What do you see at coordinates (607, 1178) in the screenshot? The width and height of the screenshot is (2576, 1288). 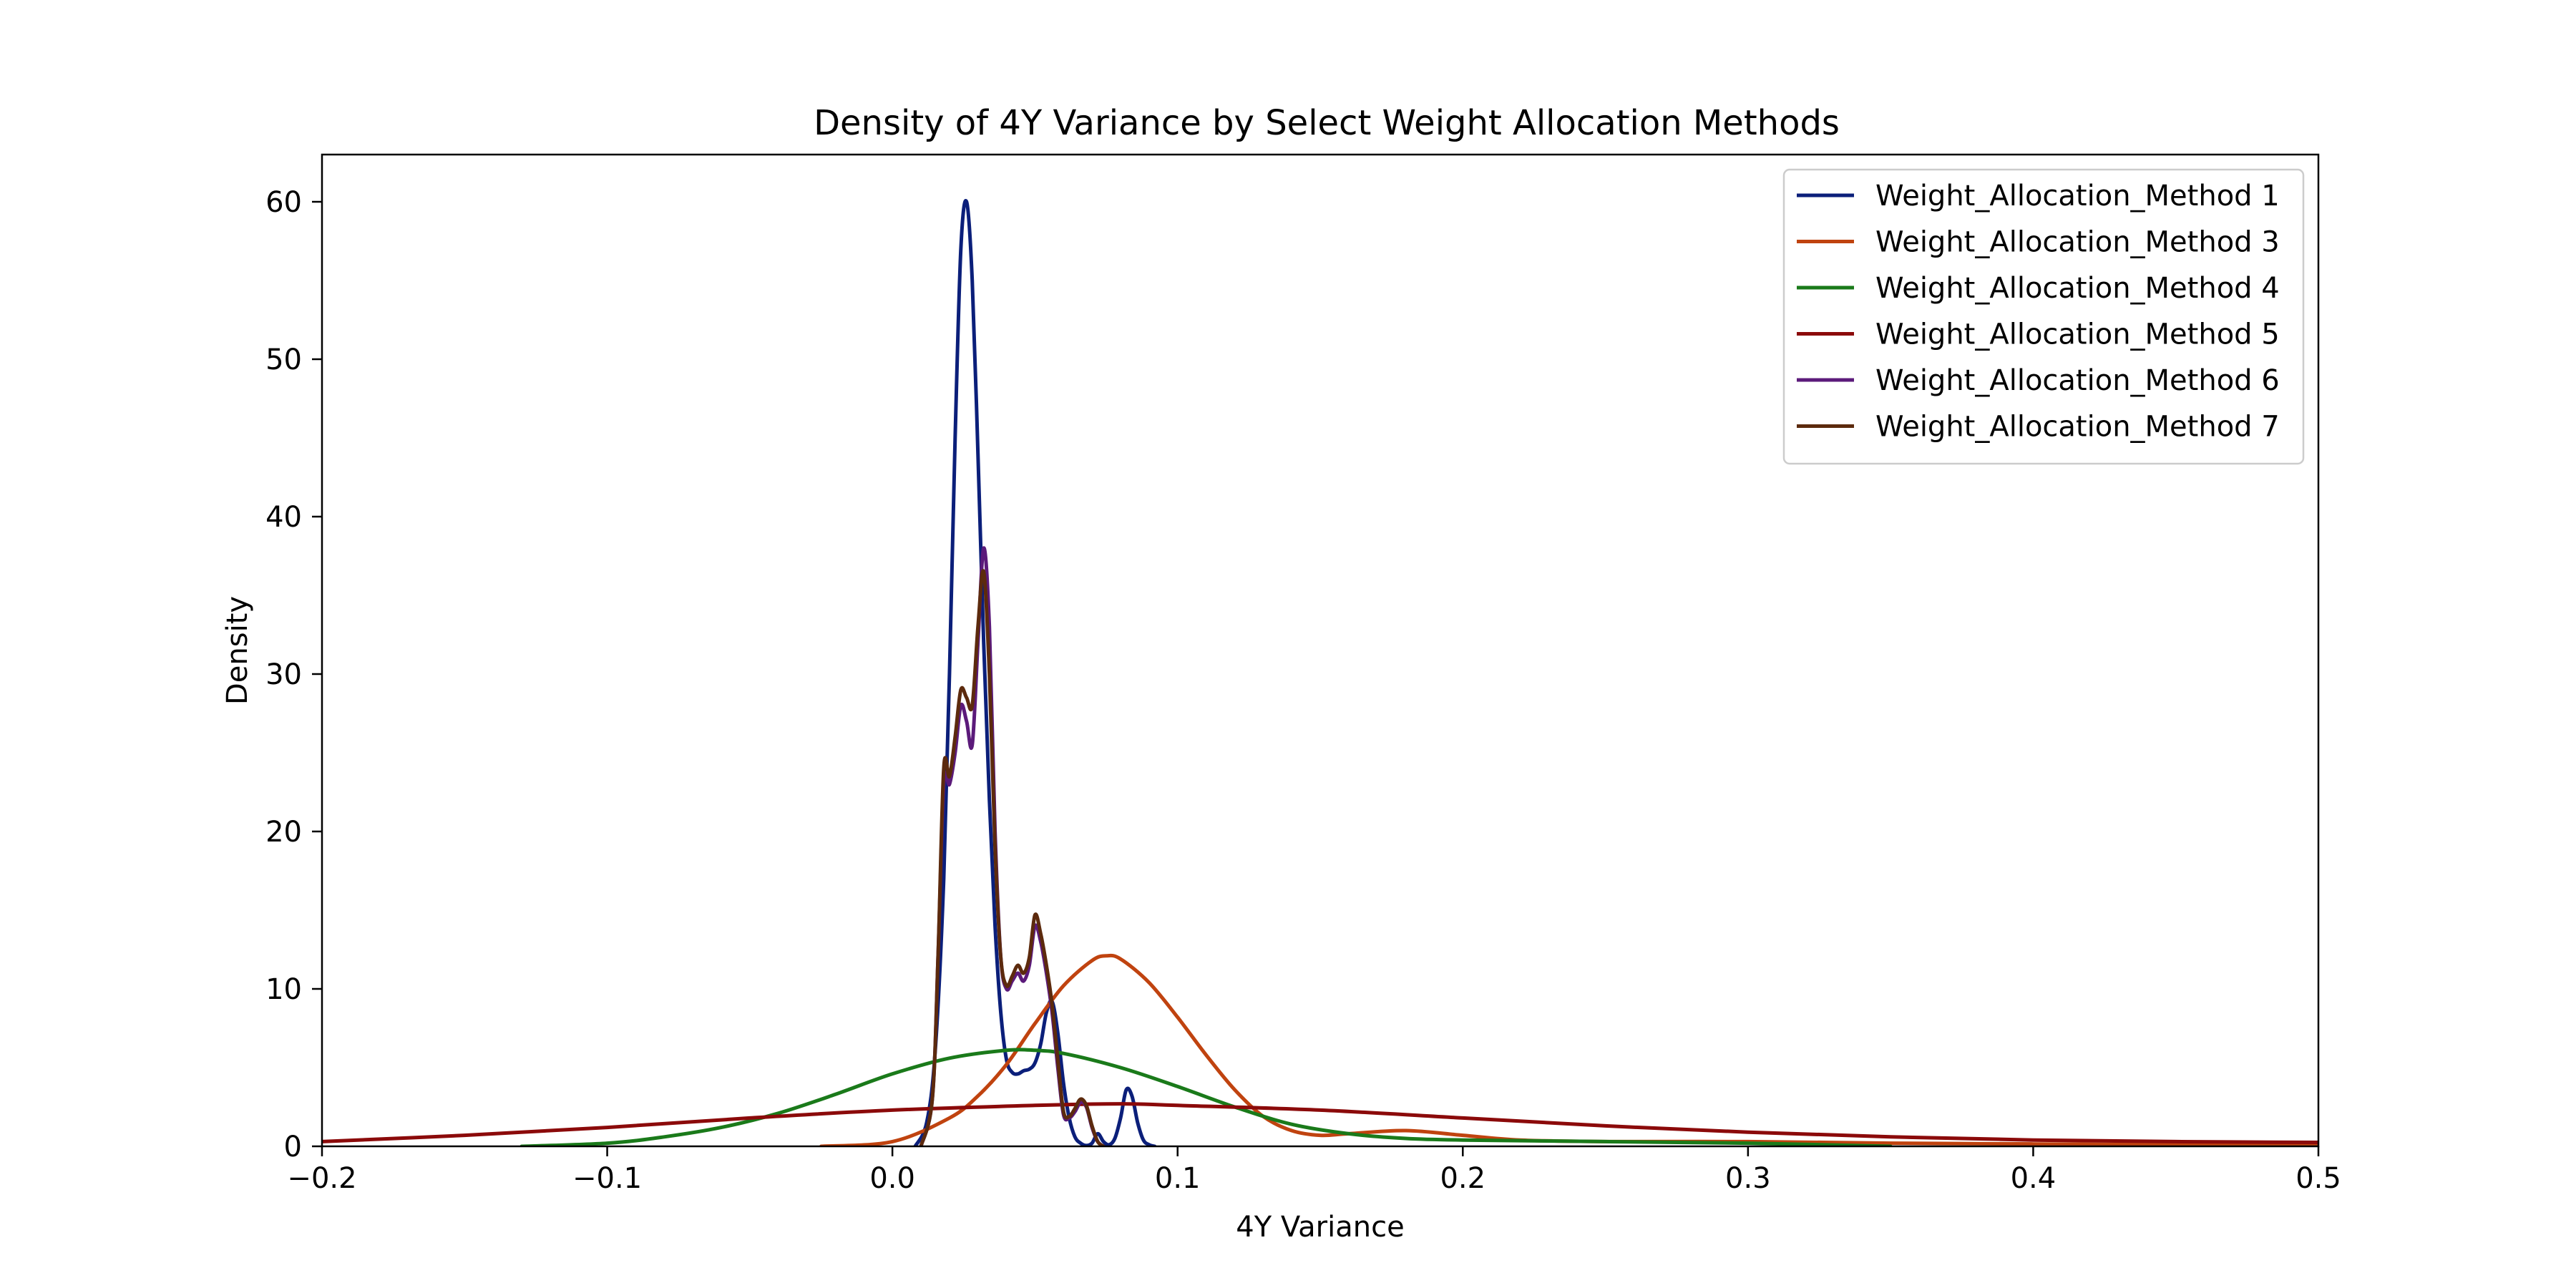 I see `x-tick-label: −0.1` at bounding box center [607, 1178].